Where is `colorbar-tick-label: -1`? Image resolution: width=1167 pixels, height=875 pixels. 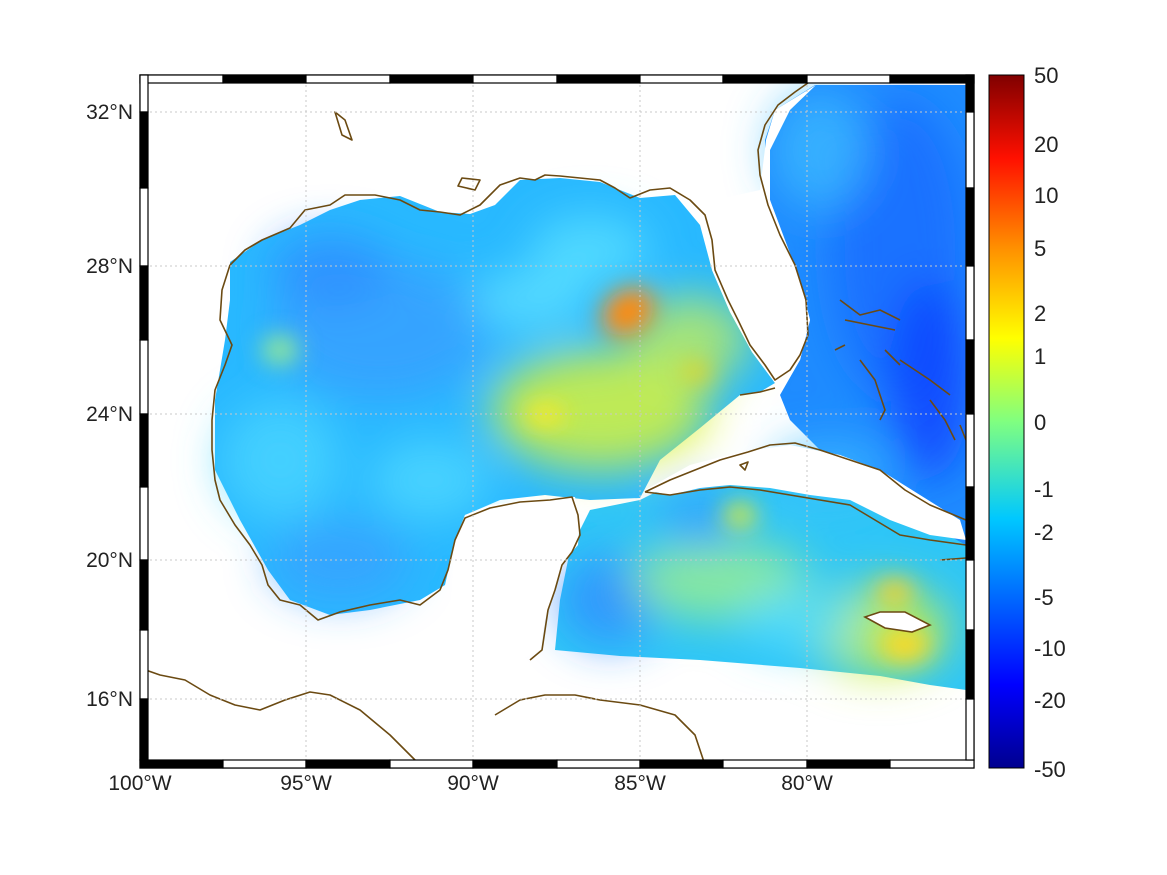
colorbar-tick-label: -1 is located at coordinates (1044, 489).